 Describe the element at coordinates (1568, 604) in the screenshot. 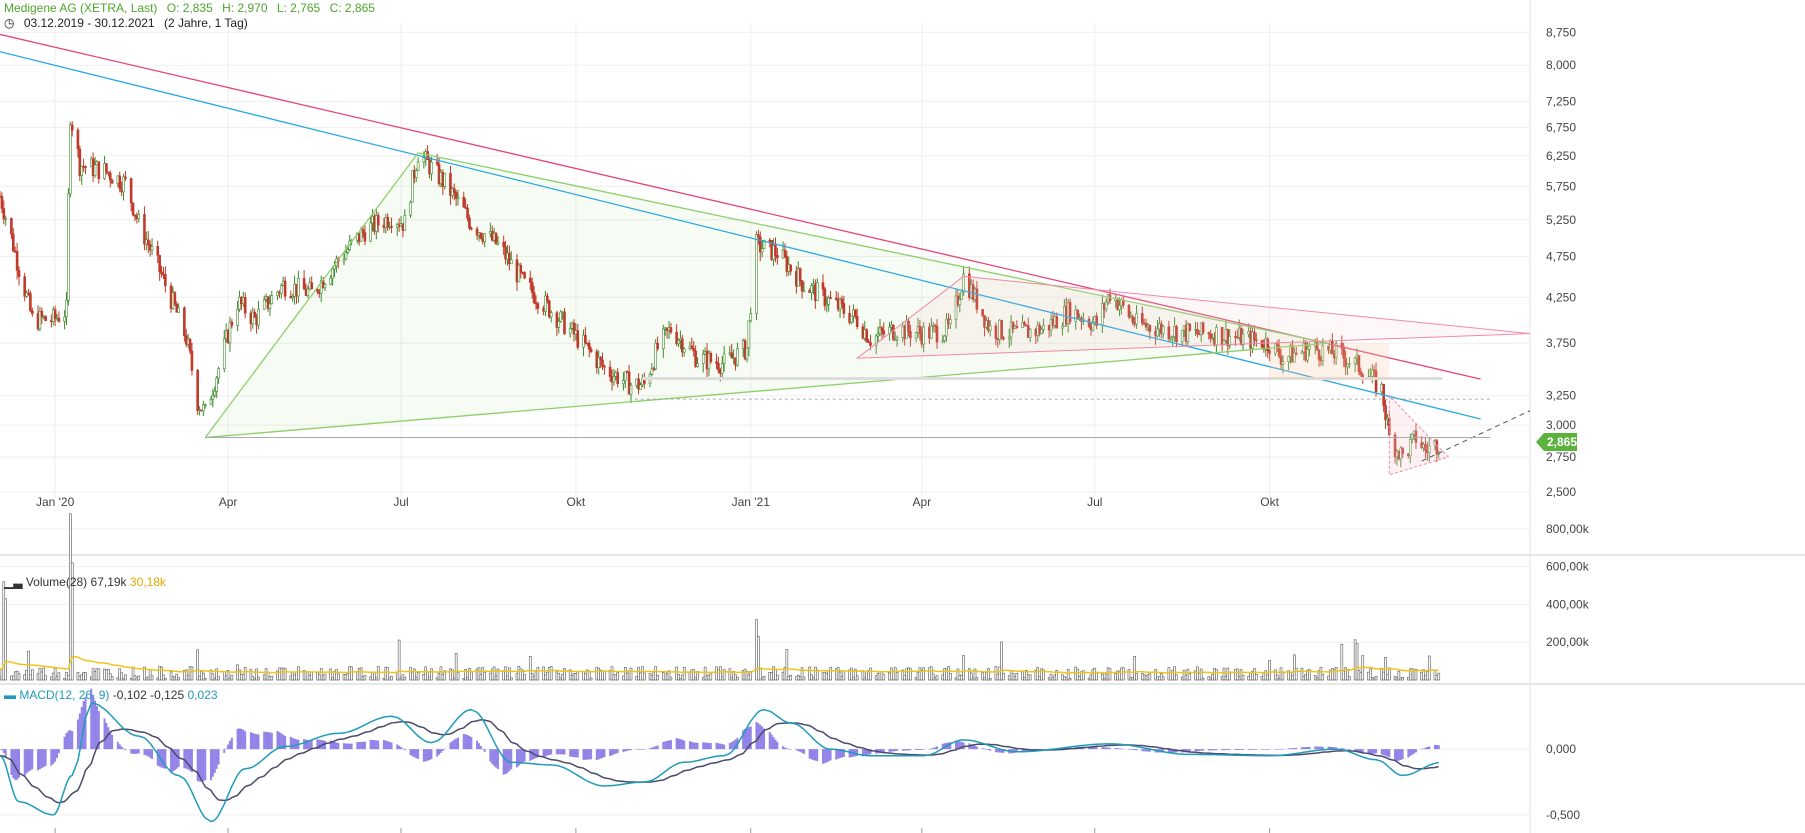

I see `volume-tick-label: 400,00k` at that location.